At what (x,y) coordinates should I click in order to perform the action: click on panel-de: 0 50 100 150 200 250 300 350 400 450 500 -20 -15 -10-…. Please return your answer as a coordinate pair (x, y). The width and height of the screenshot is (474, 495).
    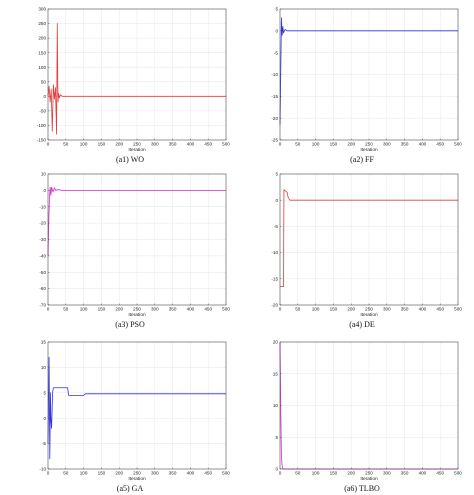
    Looking at the image, I should click on (362, 251).